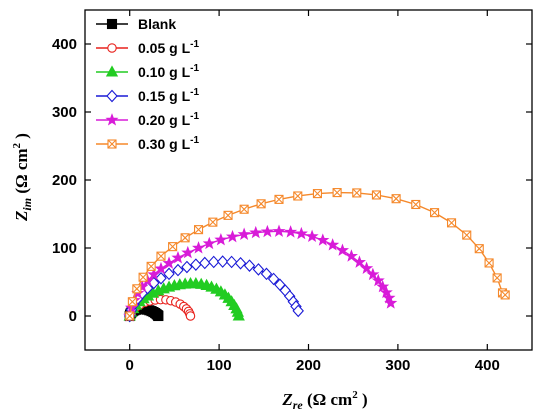  I want to click on x-axis-title: Zre (Ω cm2 ), so click(324, 400).